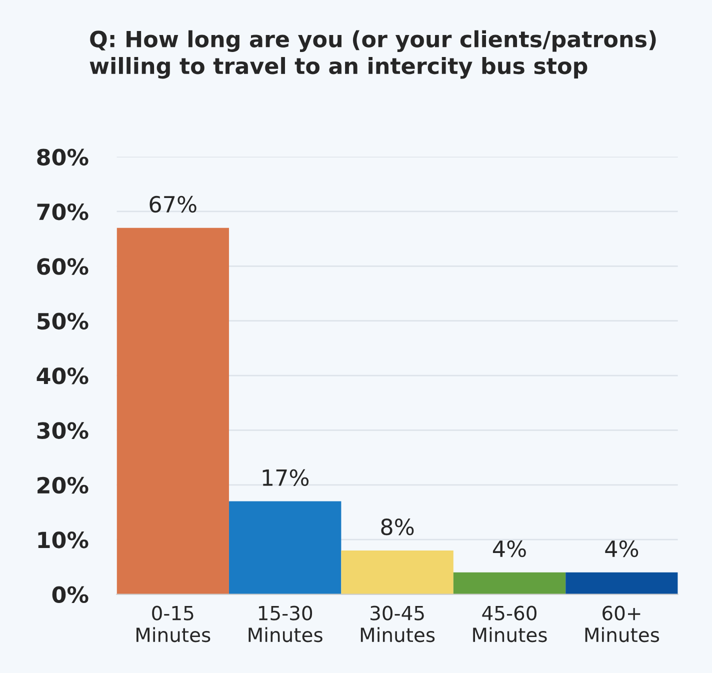 The width and height of the screenshot is (712, 673). Describe the element at coordinates (63, 321) in the screenshot. I see `y-tick-label: 50%` at that location.